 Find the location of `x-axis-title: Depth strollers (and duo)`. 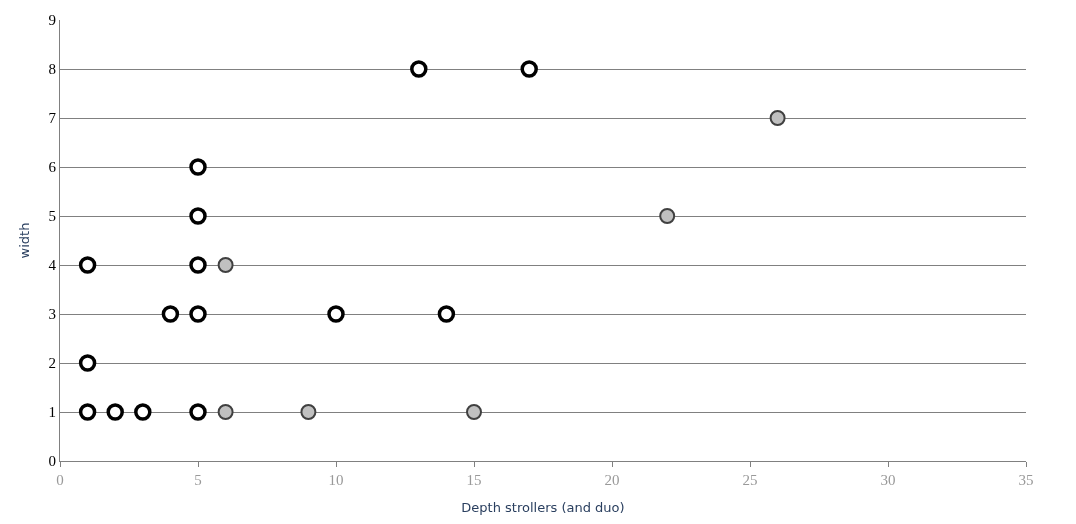

x-axis-title: Depth strollers (and duo) is located at coordinates (543, 507).